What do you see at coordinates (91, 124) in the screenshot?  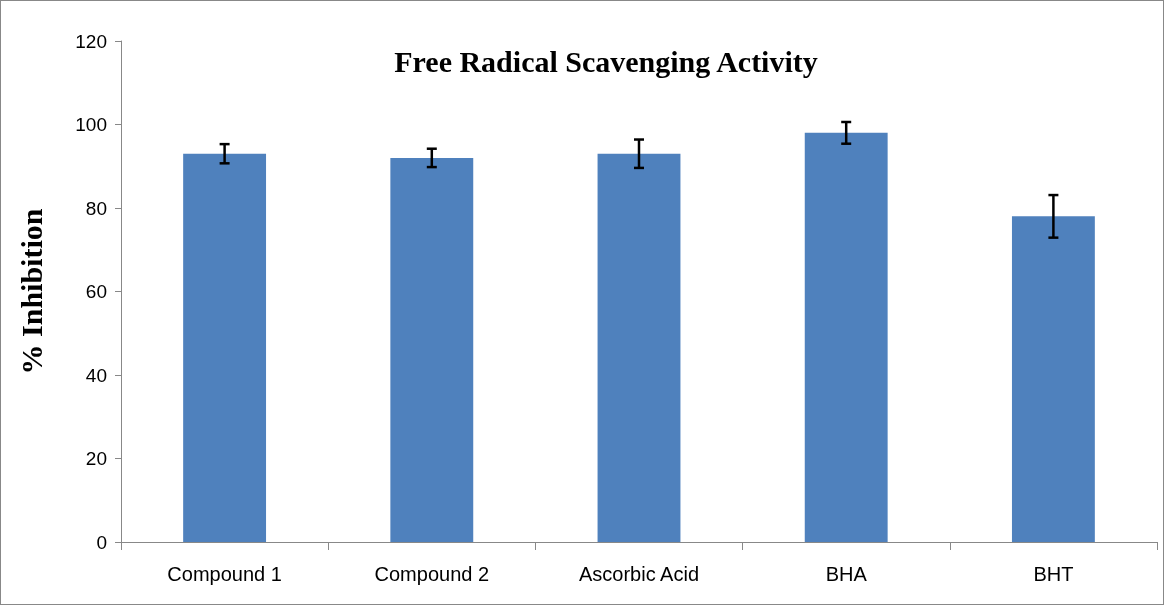 I see `y-tick-label: 100` at bounding box center [91, 124].